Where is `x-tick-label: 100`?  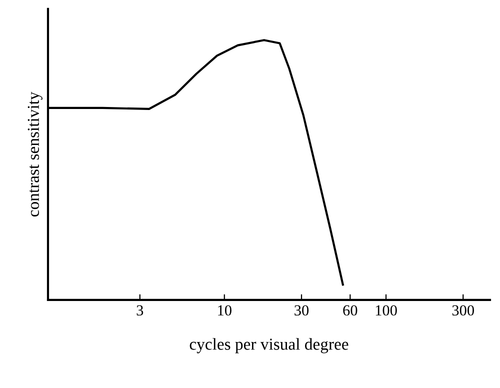 x-tick-label: 100 is located at coordinates (386, 310).